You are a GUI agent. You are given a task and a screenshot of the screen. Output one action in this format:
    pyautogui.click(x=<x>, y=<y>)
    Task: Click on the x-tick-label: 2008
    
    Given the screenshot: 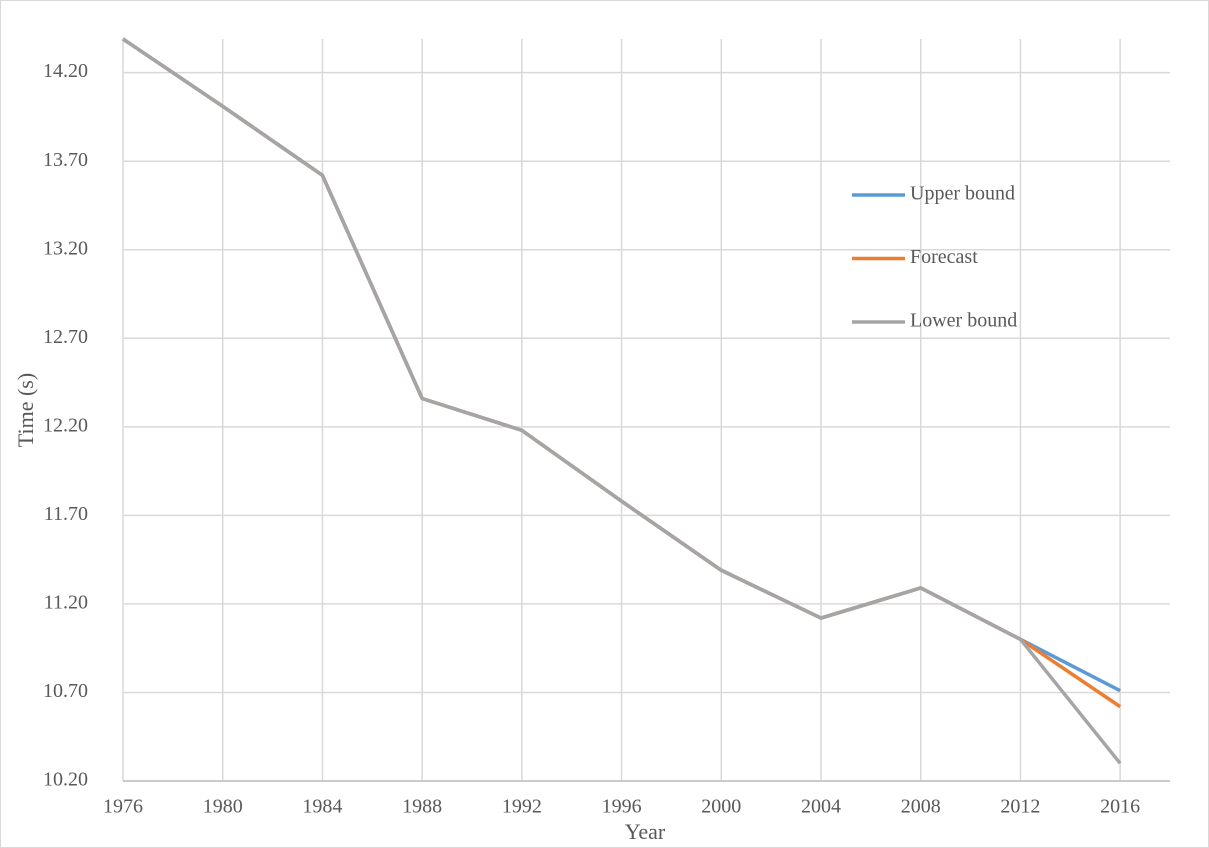 What is the action you would take?
    pyautogui.click(x=921, y=807)
    